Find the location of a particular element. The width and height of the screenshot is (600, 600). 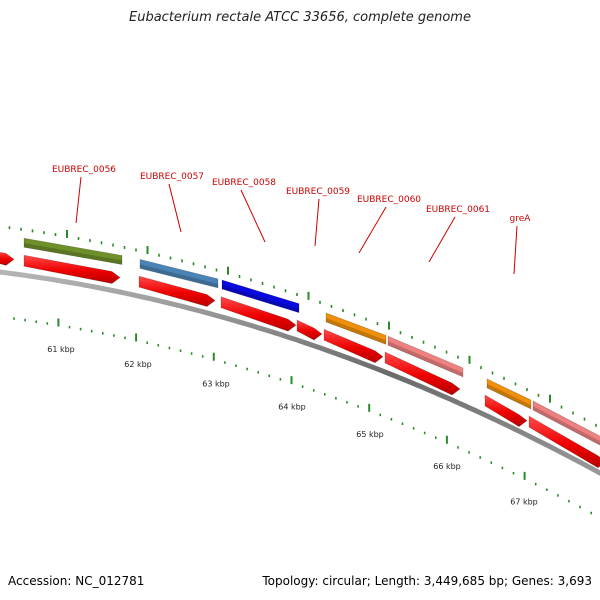

accession-text: Accession: NC_012781 is located at coordinates (76, 581).